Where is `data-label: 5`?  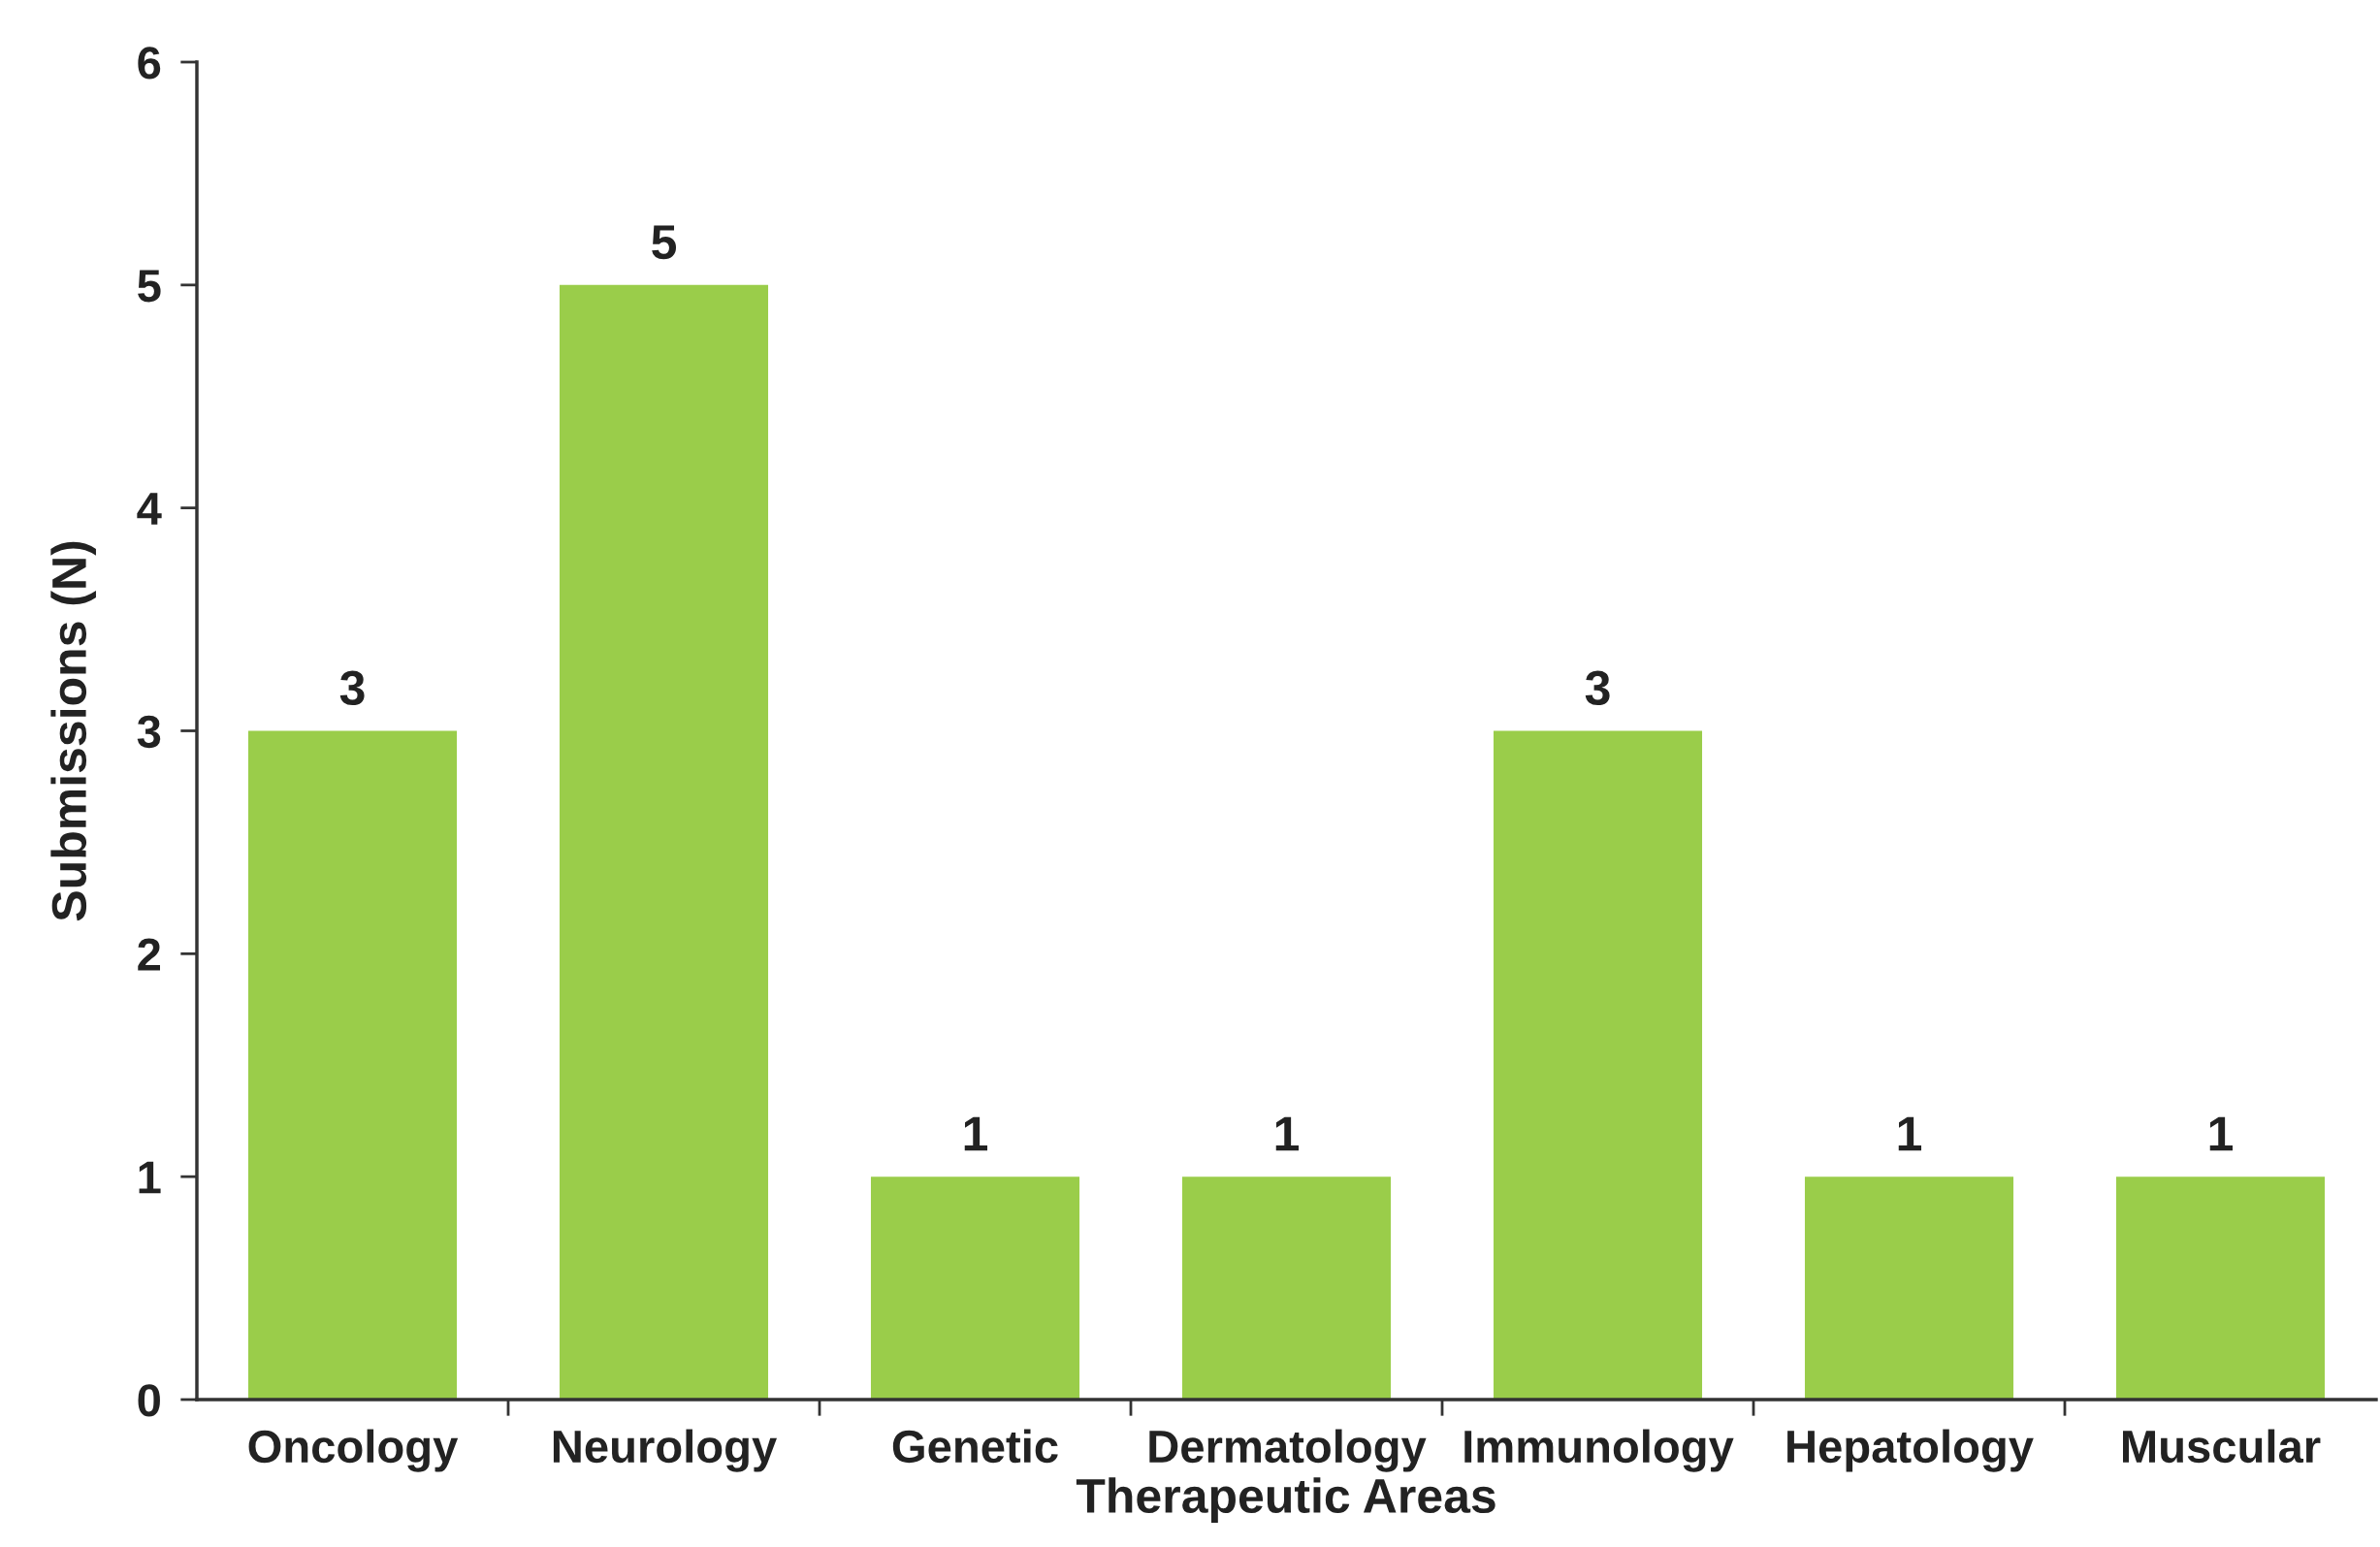 data-label: 5 is located at coordinates (664, 242).